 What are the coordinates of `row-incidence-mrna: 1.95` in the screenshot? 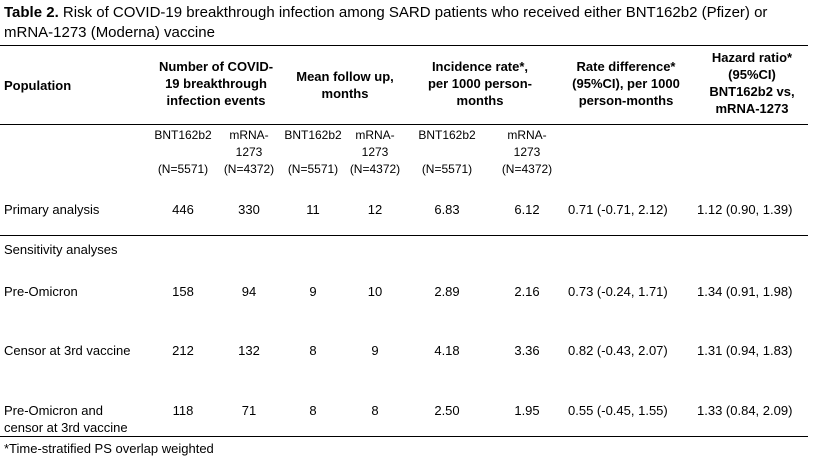 It's located at (527, 410).